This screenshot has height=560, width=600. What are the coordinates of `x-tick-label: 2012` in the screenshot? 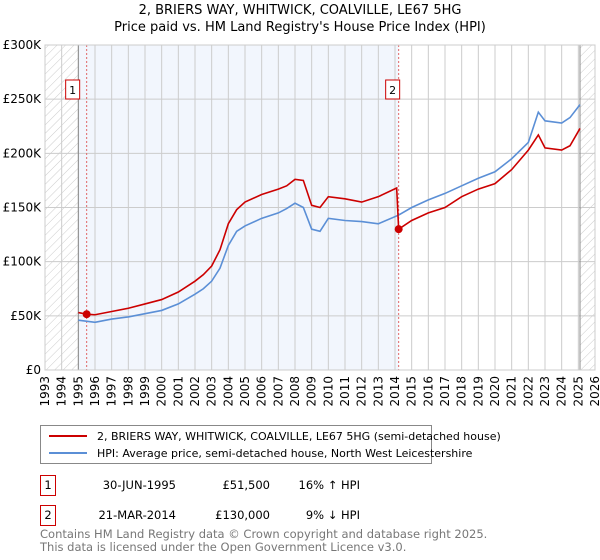 It's located at (362, 391).